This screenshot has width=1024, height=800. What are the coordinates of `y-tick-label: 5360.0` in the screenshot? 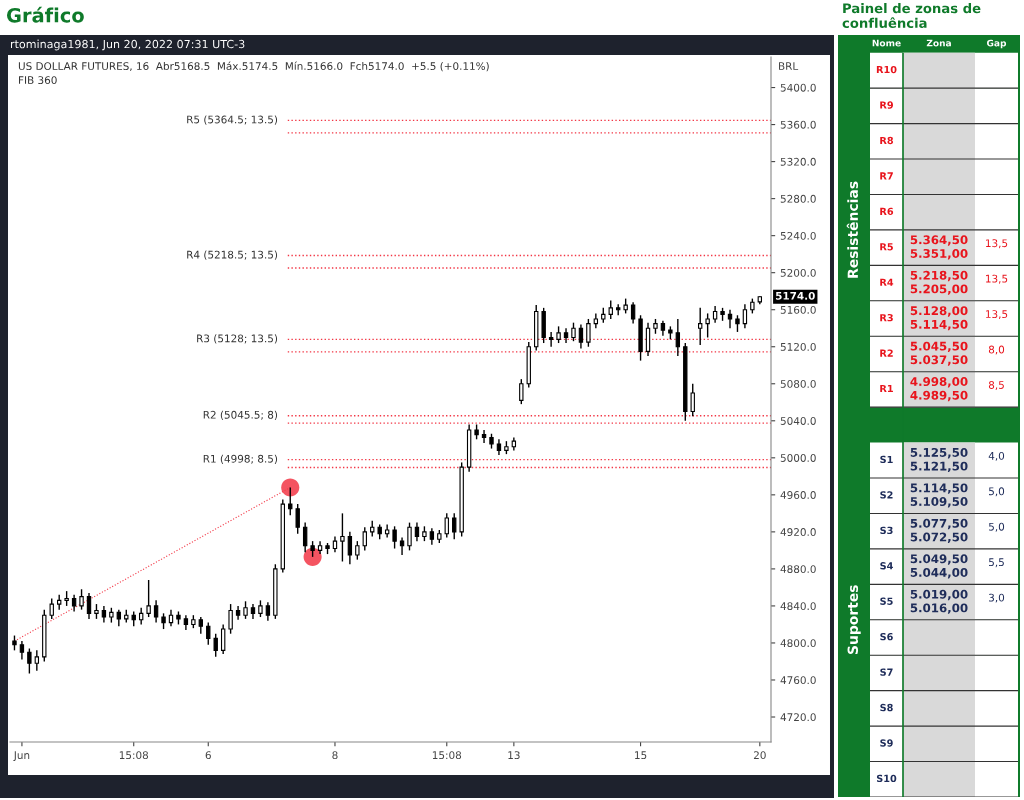 It's located at (798, 124).